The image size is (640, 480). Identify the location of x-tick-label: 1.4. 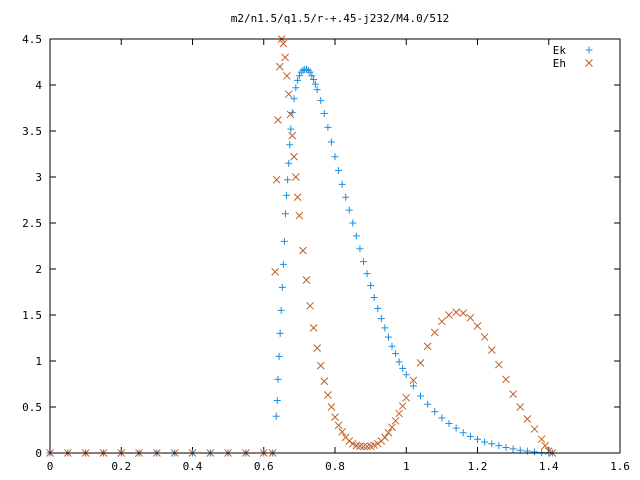
(549, 466).